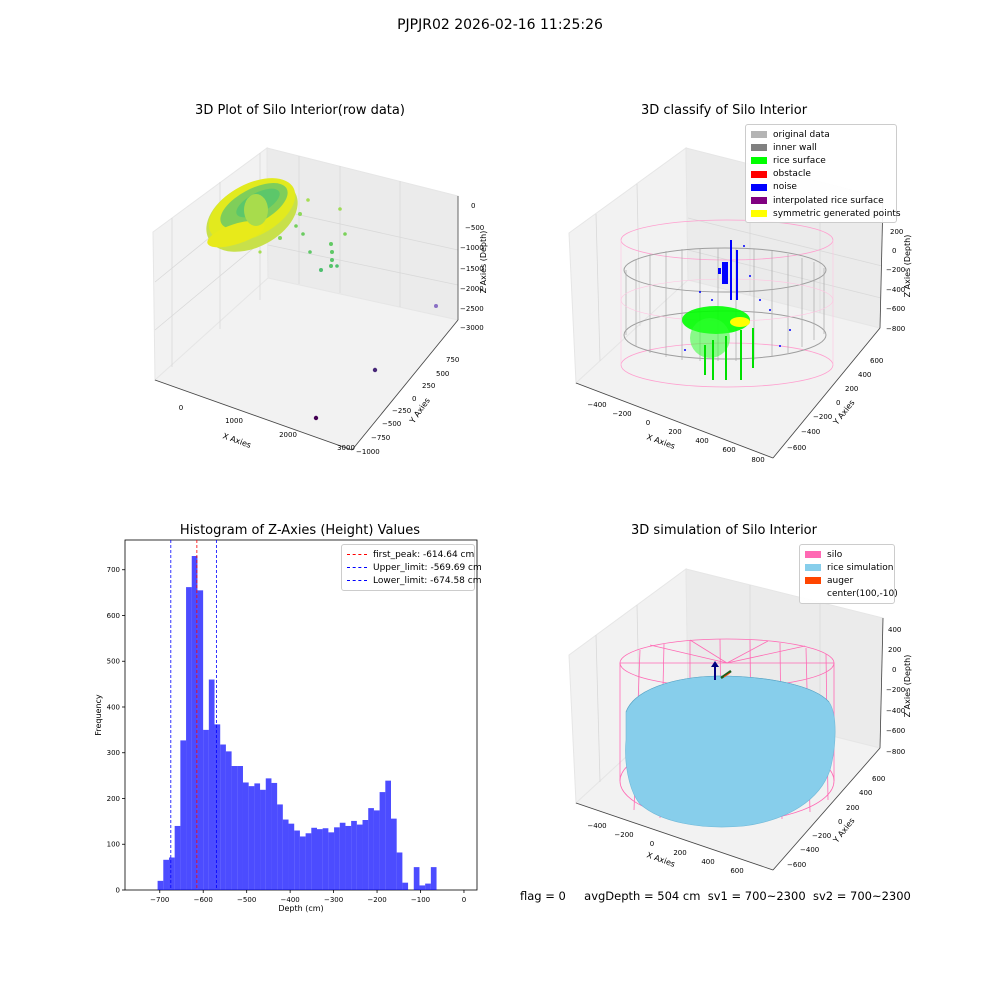 The image size is (1000, 1000). I want to click on legend-item-lower-limit: Lower_limit: -674.58 cm, so click(414, 580).